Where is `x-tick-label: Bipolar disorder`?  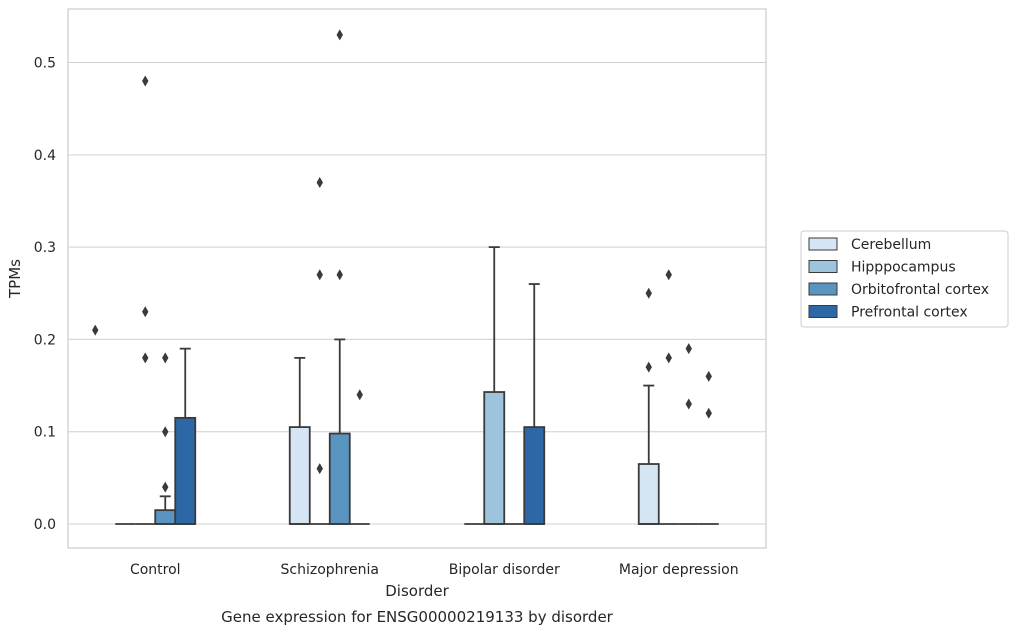
x-tick-label: Bipolar disorder is located at coordinates (504, 570).